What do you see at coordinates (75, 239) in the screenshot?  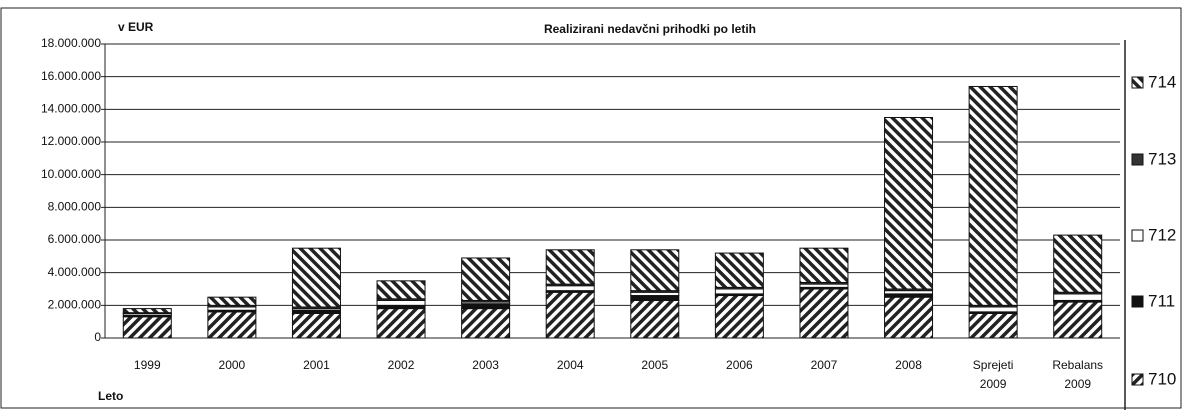 I see `y-tick-label: 6.000.000` at bounding box center [75, 239].